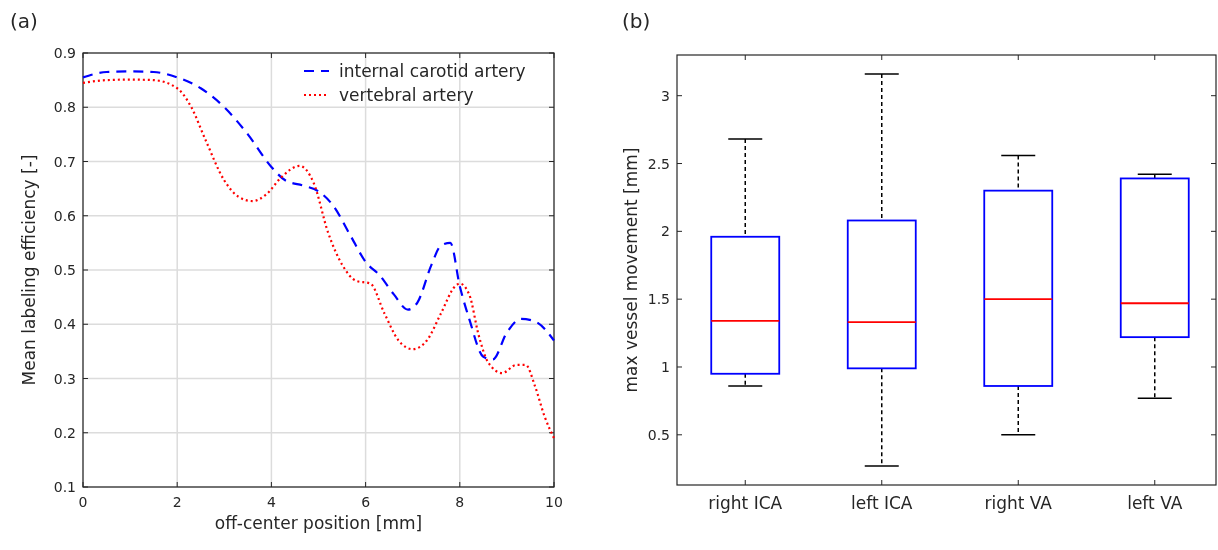 The image size is (1218, 550). I want to click on y-tick-label: 0.3, so click(64, 378).